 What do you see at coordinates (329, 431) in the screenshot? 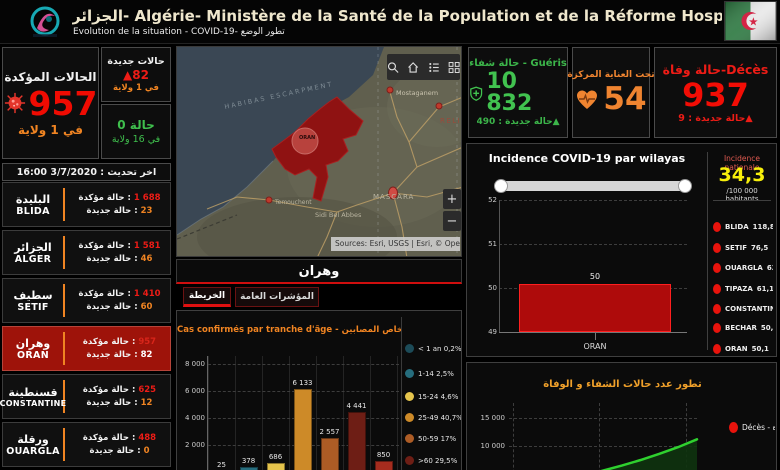
I see `age-bar-value: 2 557` at bounding box center [329, 431].